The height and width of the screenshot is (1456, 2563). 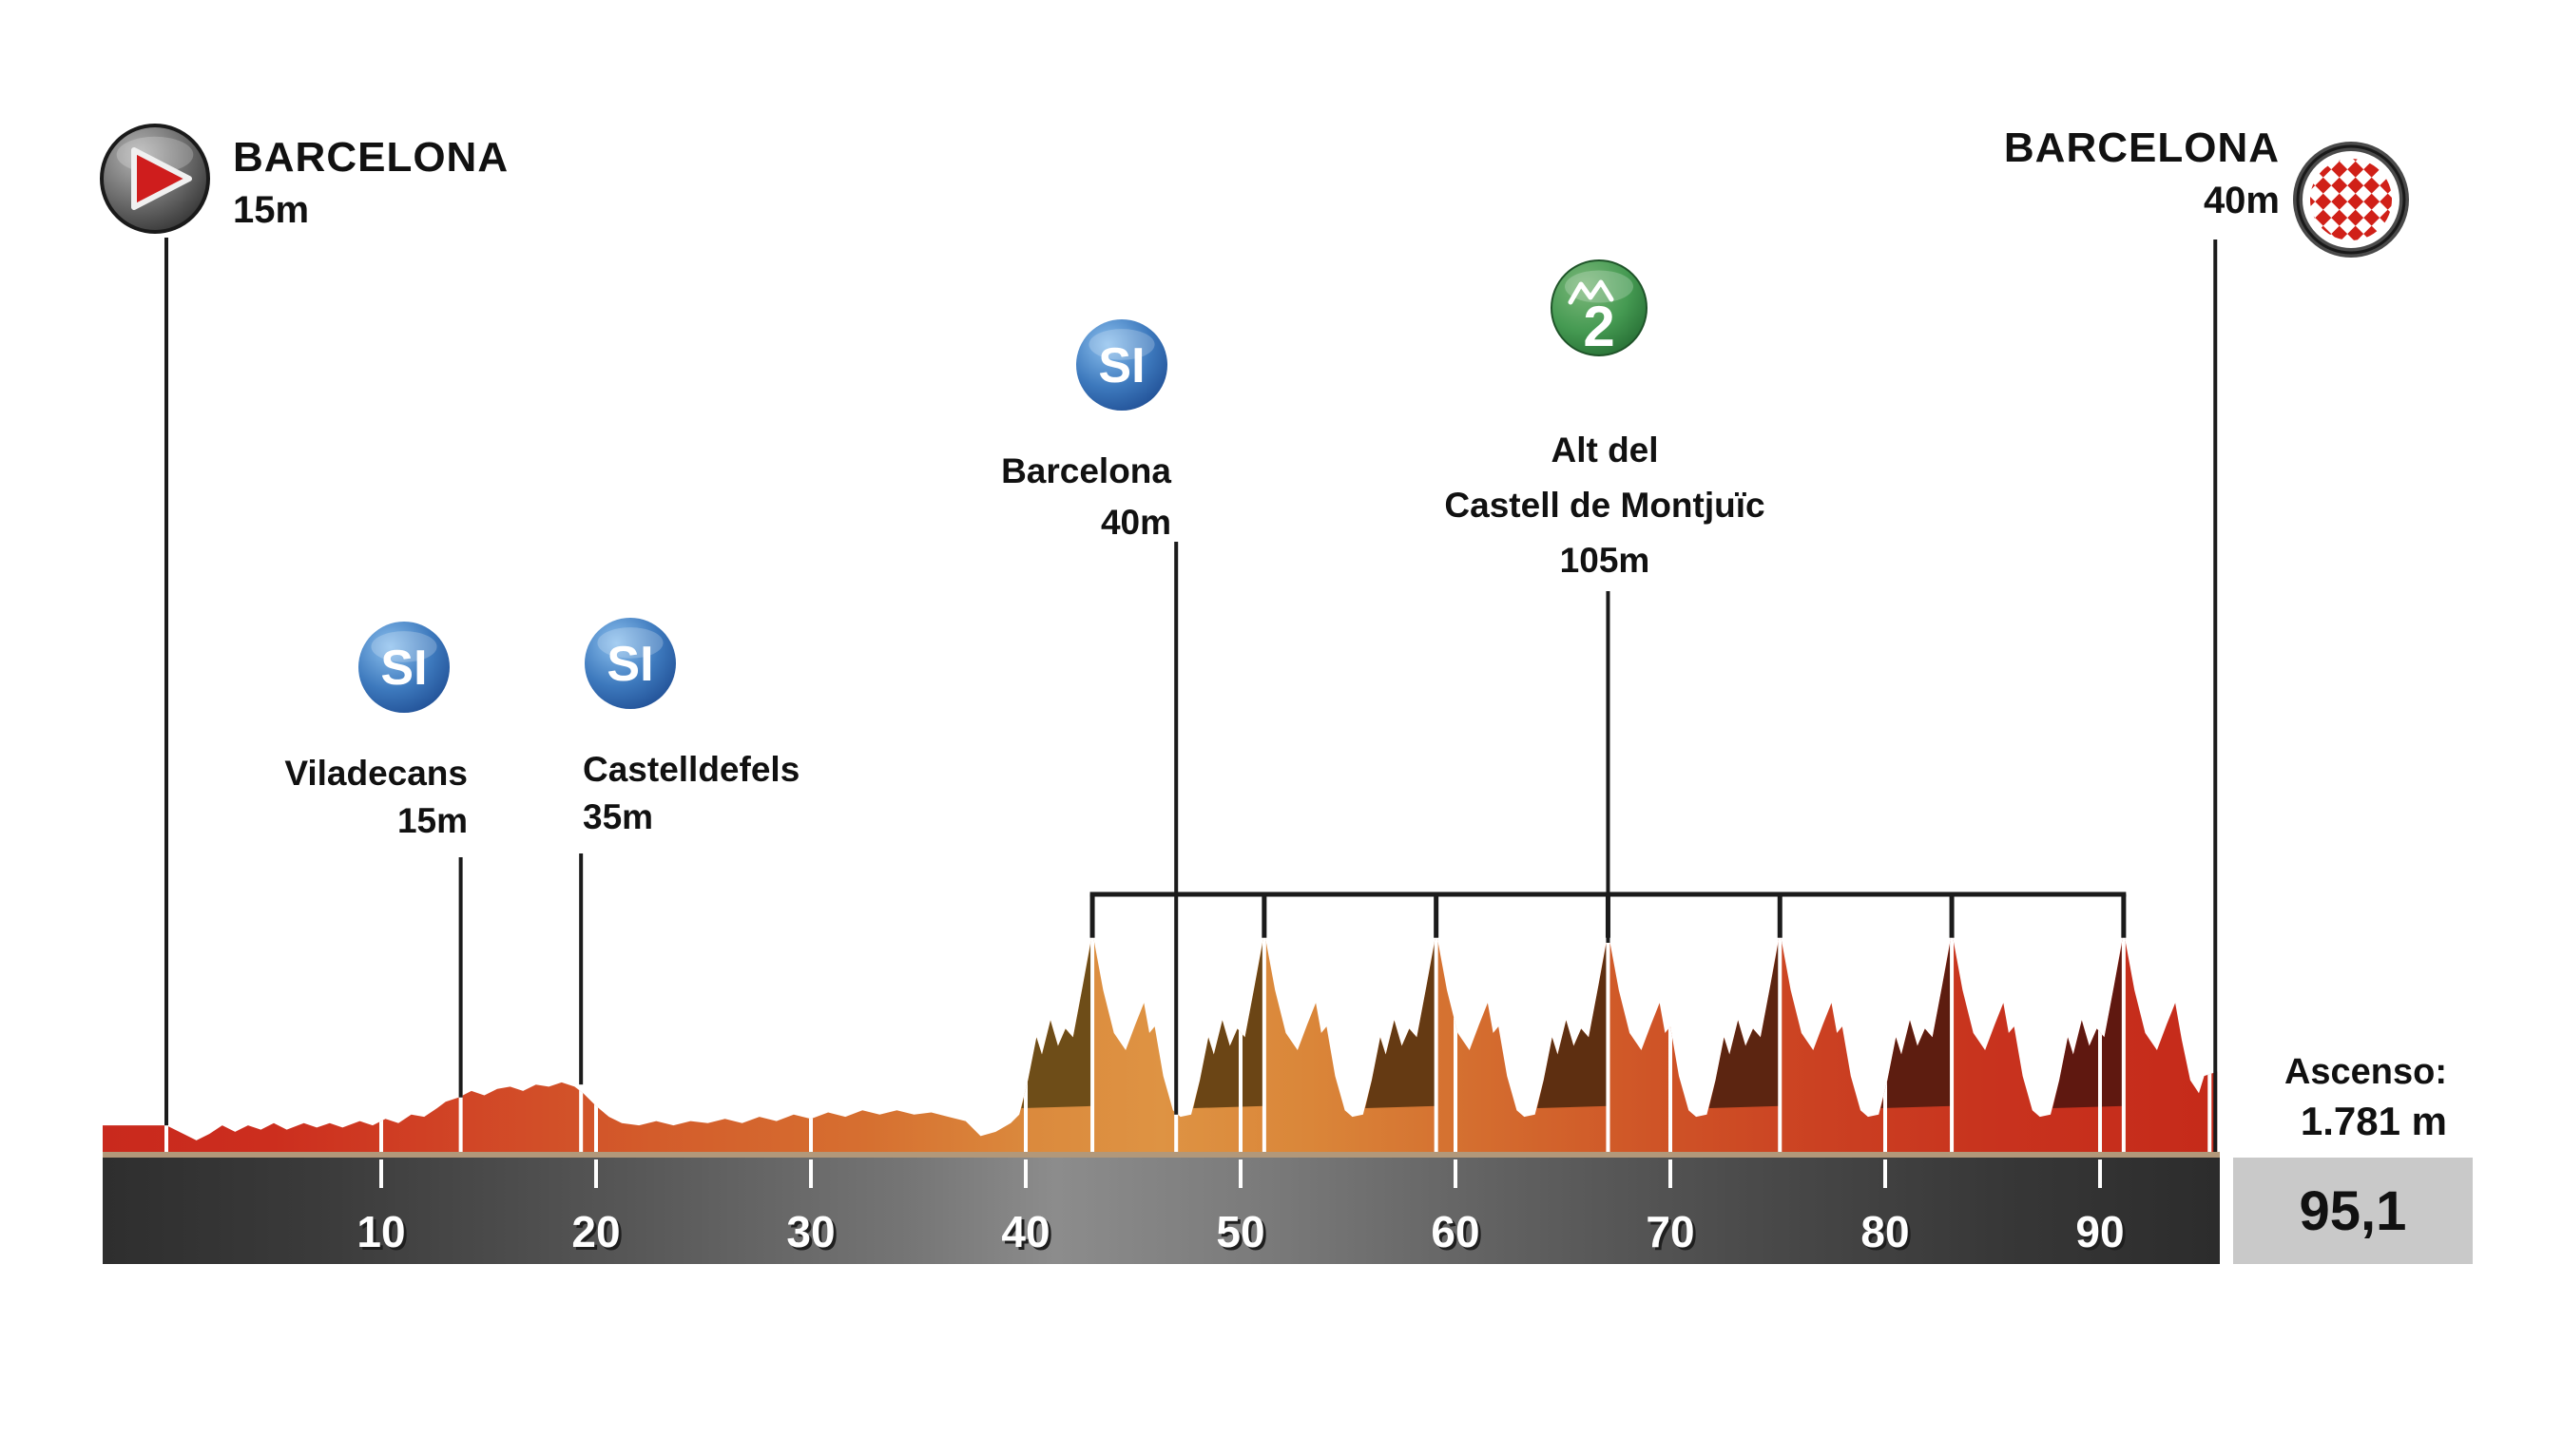 I want to click on km-tick-label-shadow: 60, so click(x=1458, y=1234).